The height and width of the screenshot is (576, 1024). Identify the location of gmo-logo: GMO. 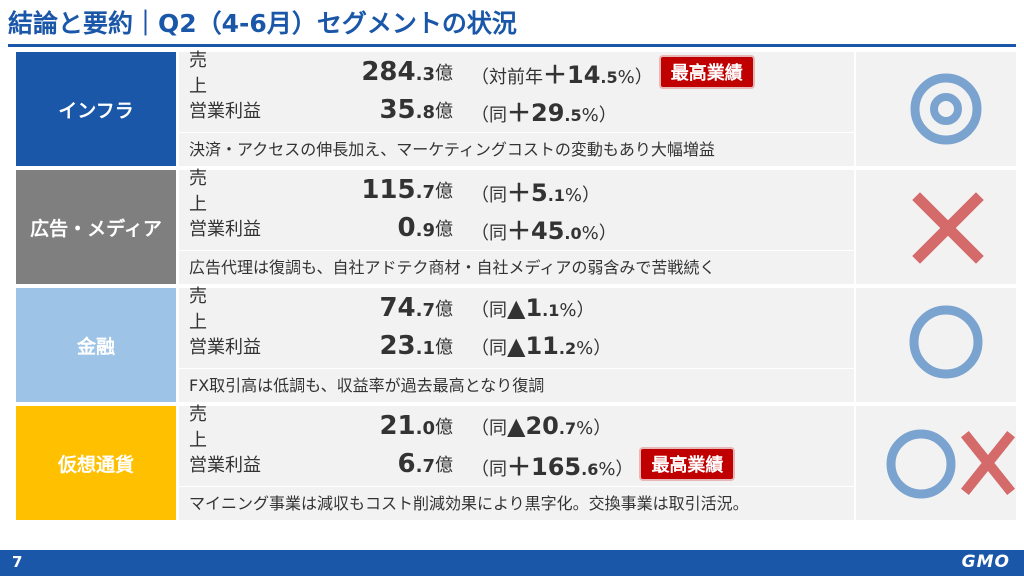
(985, 562).